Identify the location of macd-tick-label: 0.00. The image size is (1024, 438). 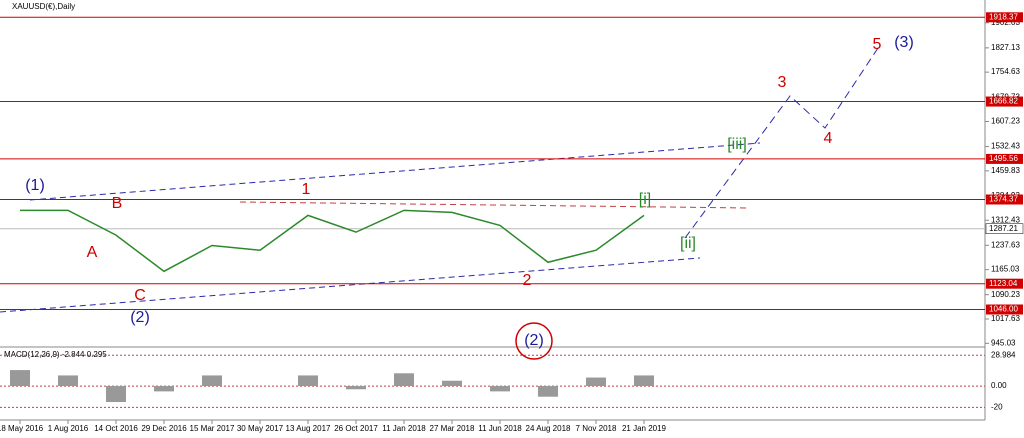
(999, 385).